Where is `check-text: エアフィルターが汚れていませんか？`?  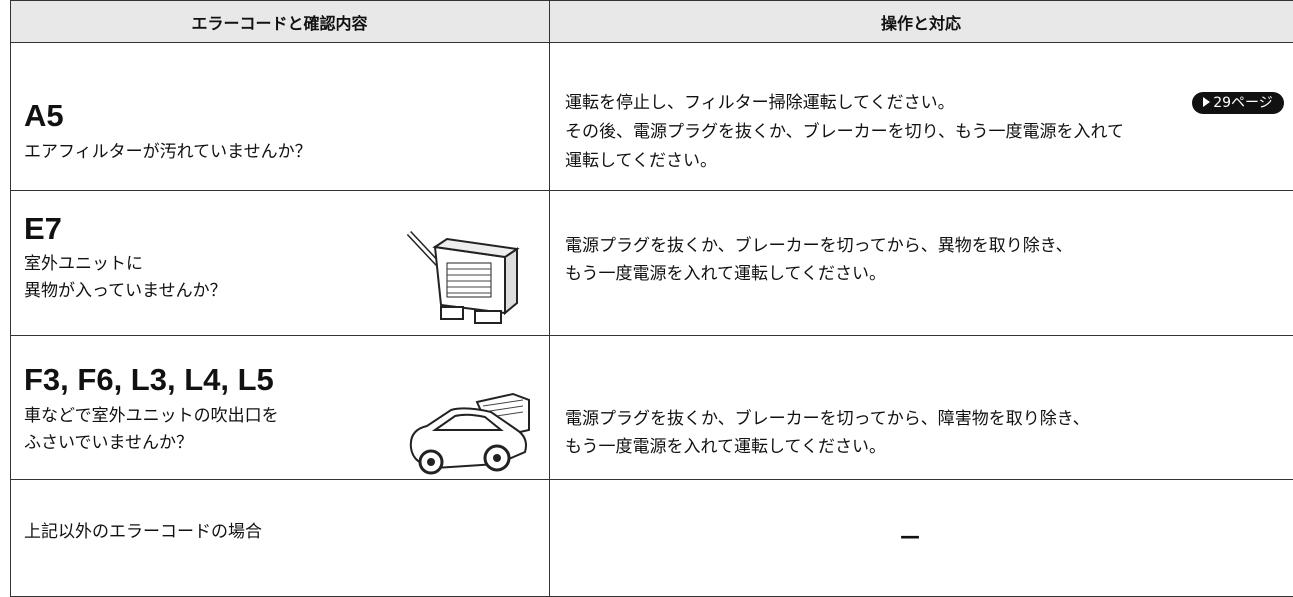 check-text: エアフィルターが汚れていませんか？ is located at coordinates (168, 152).